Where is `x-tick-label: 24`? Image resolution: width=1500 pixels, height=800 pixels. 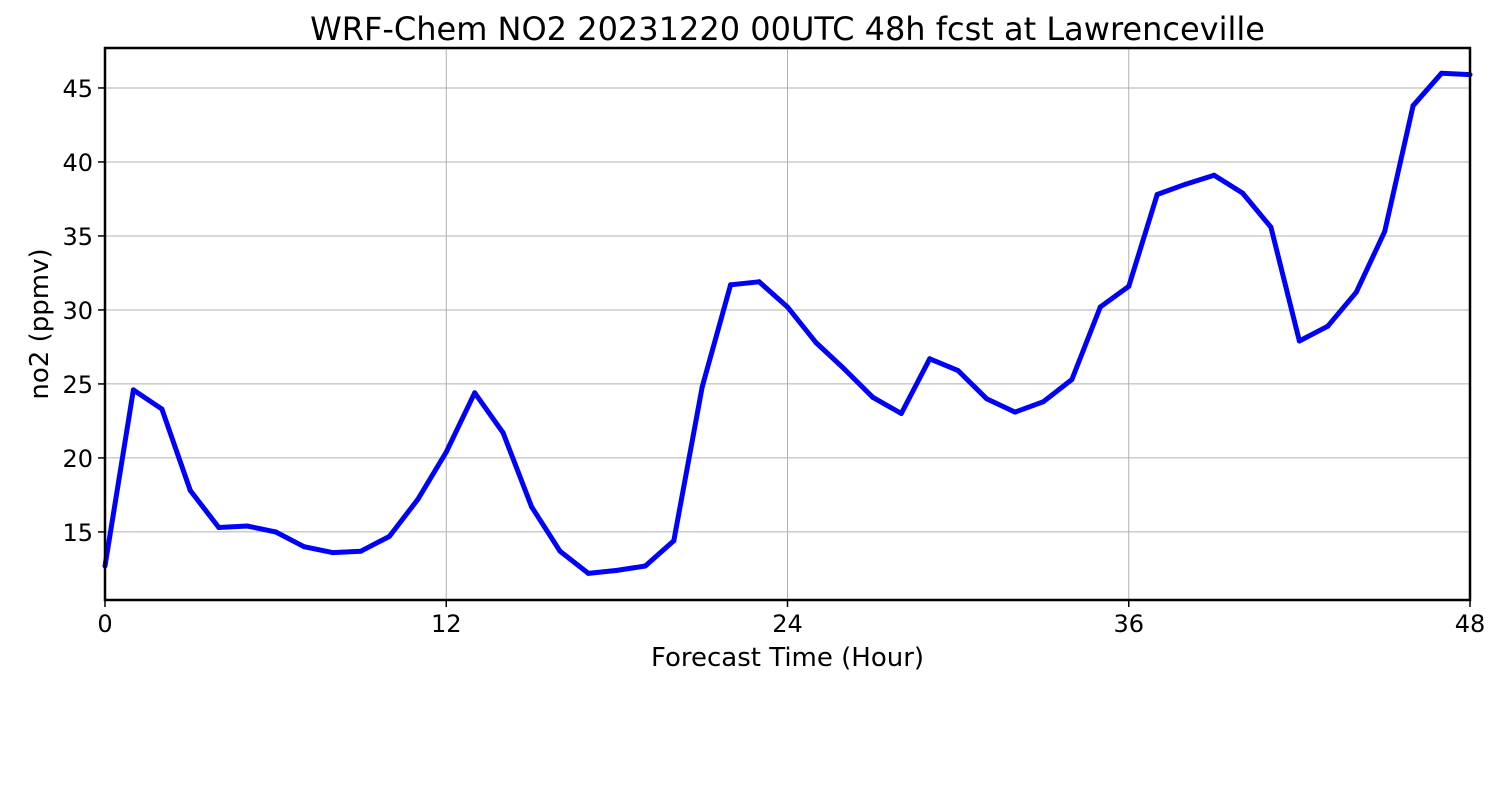
x-tick-label: 24 is located at coordinates (787, 624).